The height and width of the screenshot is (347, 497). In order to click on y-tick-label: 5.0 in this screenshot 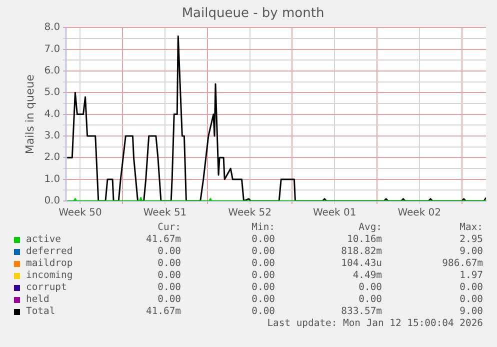, I will do `click(52, 92)`.